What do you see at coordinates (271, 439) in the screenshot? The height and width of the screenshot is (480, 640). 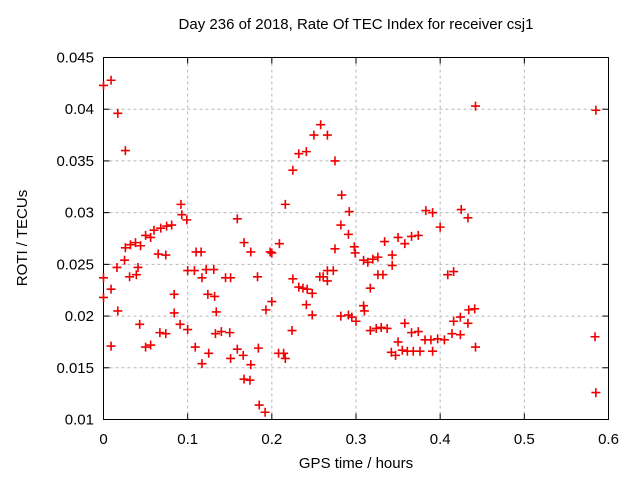 I see `x-tick-label: 0.2` at bounding box center [271, 439].